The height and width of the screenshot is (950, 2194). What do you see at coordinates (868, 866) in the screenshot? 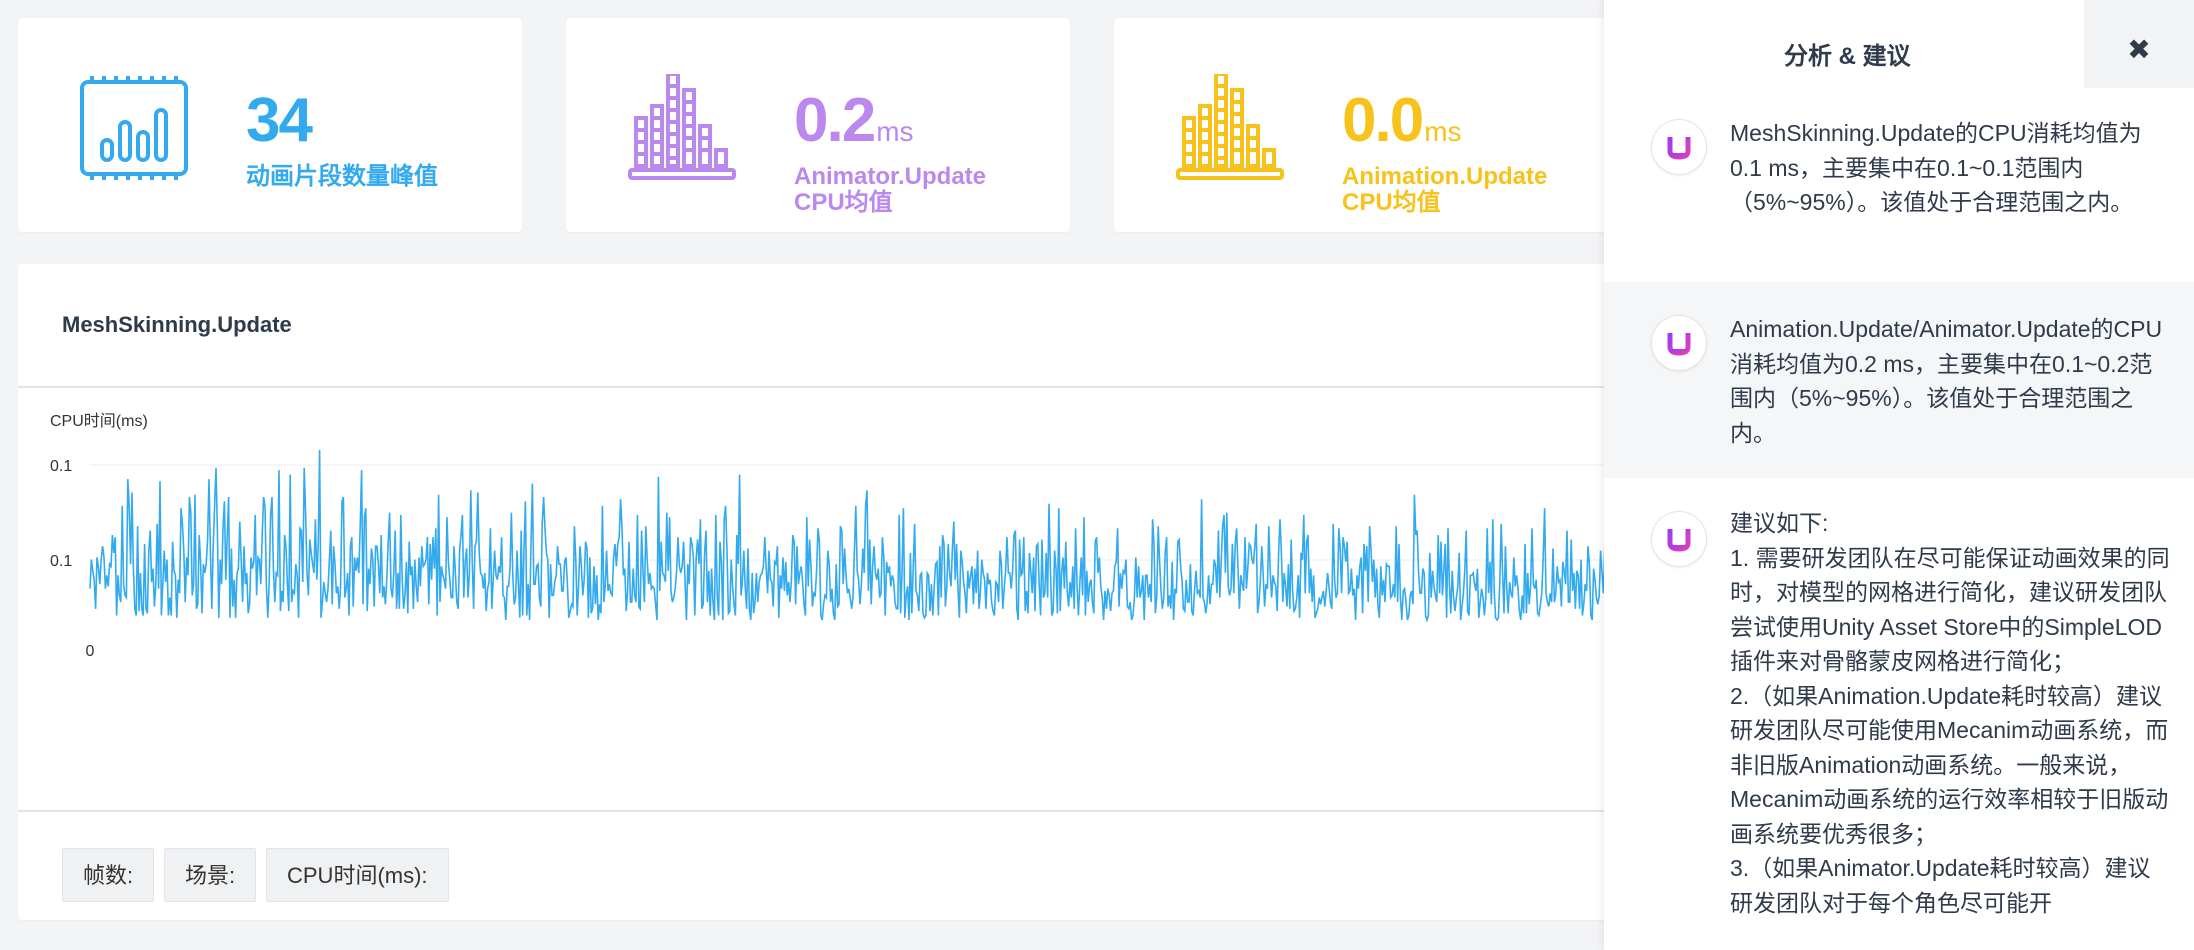
I see `chart-footer: 帧数: 场景: CPU时间(ms):` at bounding box center [868, 866].